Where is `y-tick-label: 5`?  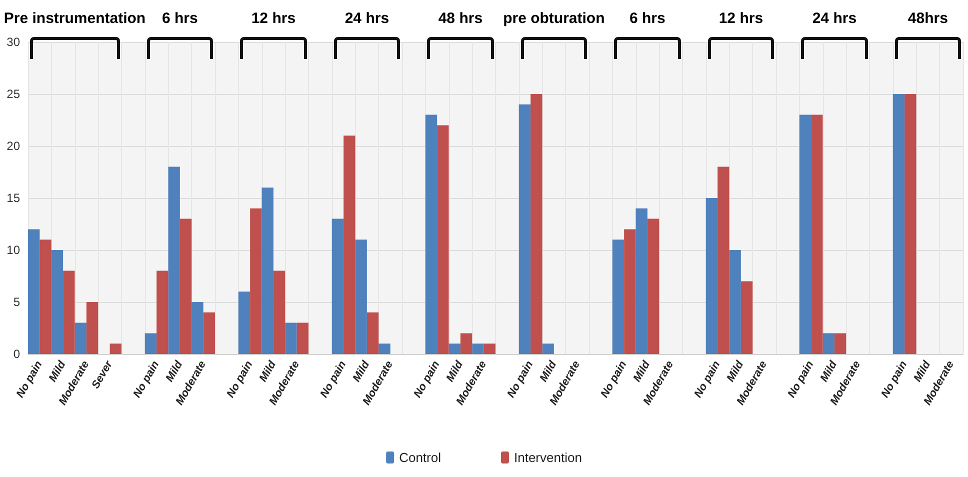
y-tick-label: 5 is located at coordinates (16, 302).